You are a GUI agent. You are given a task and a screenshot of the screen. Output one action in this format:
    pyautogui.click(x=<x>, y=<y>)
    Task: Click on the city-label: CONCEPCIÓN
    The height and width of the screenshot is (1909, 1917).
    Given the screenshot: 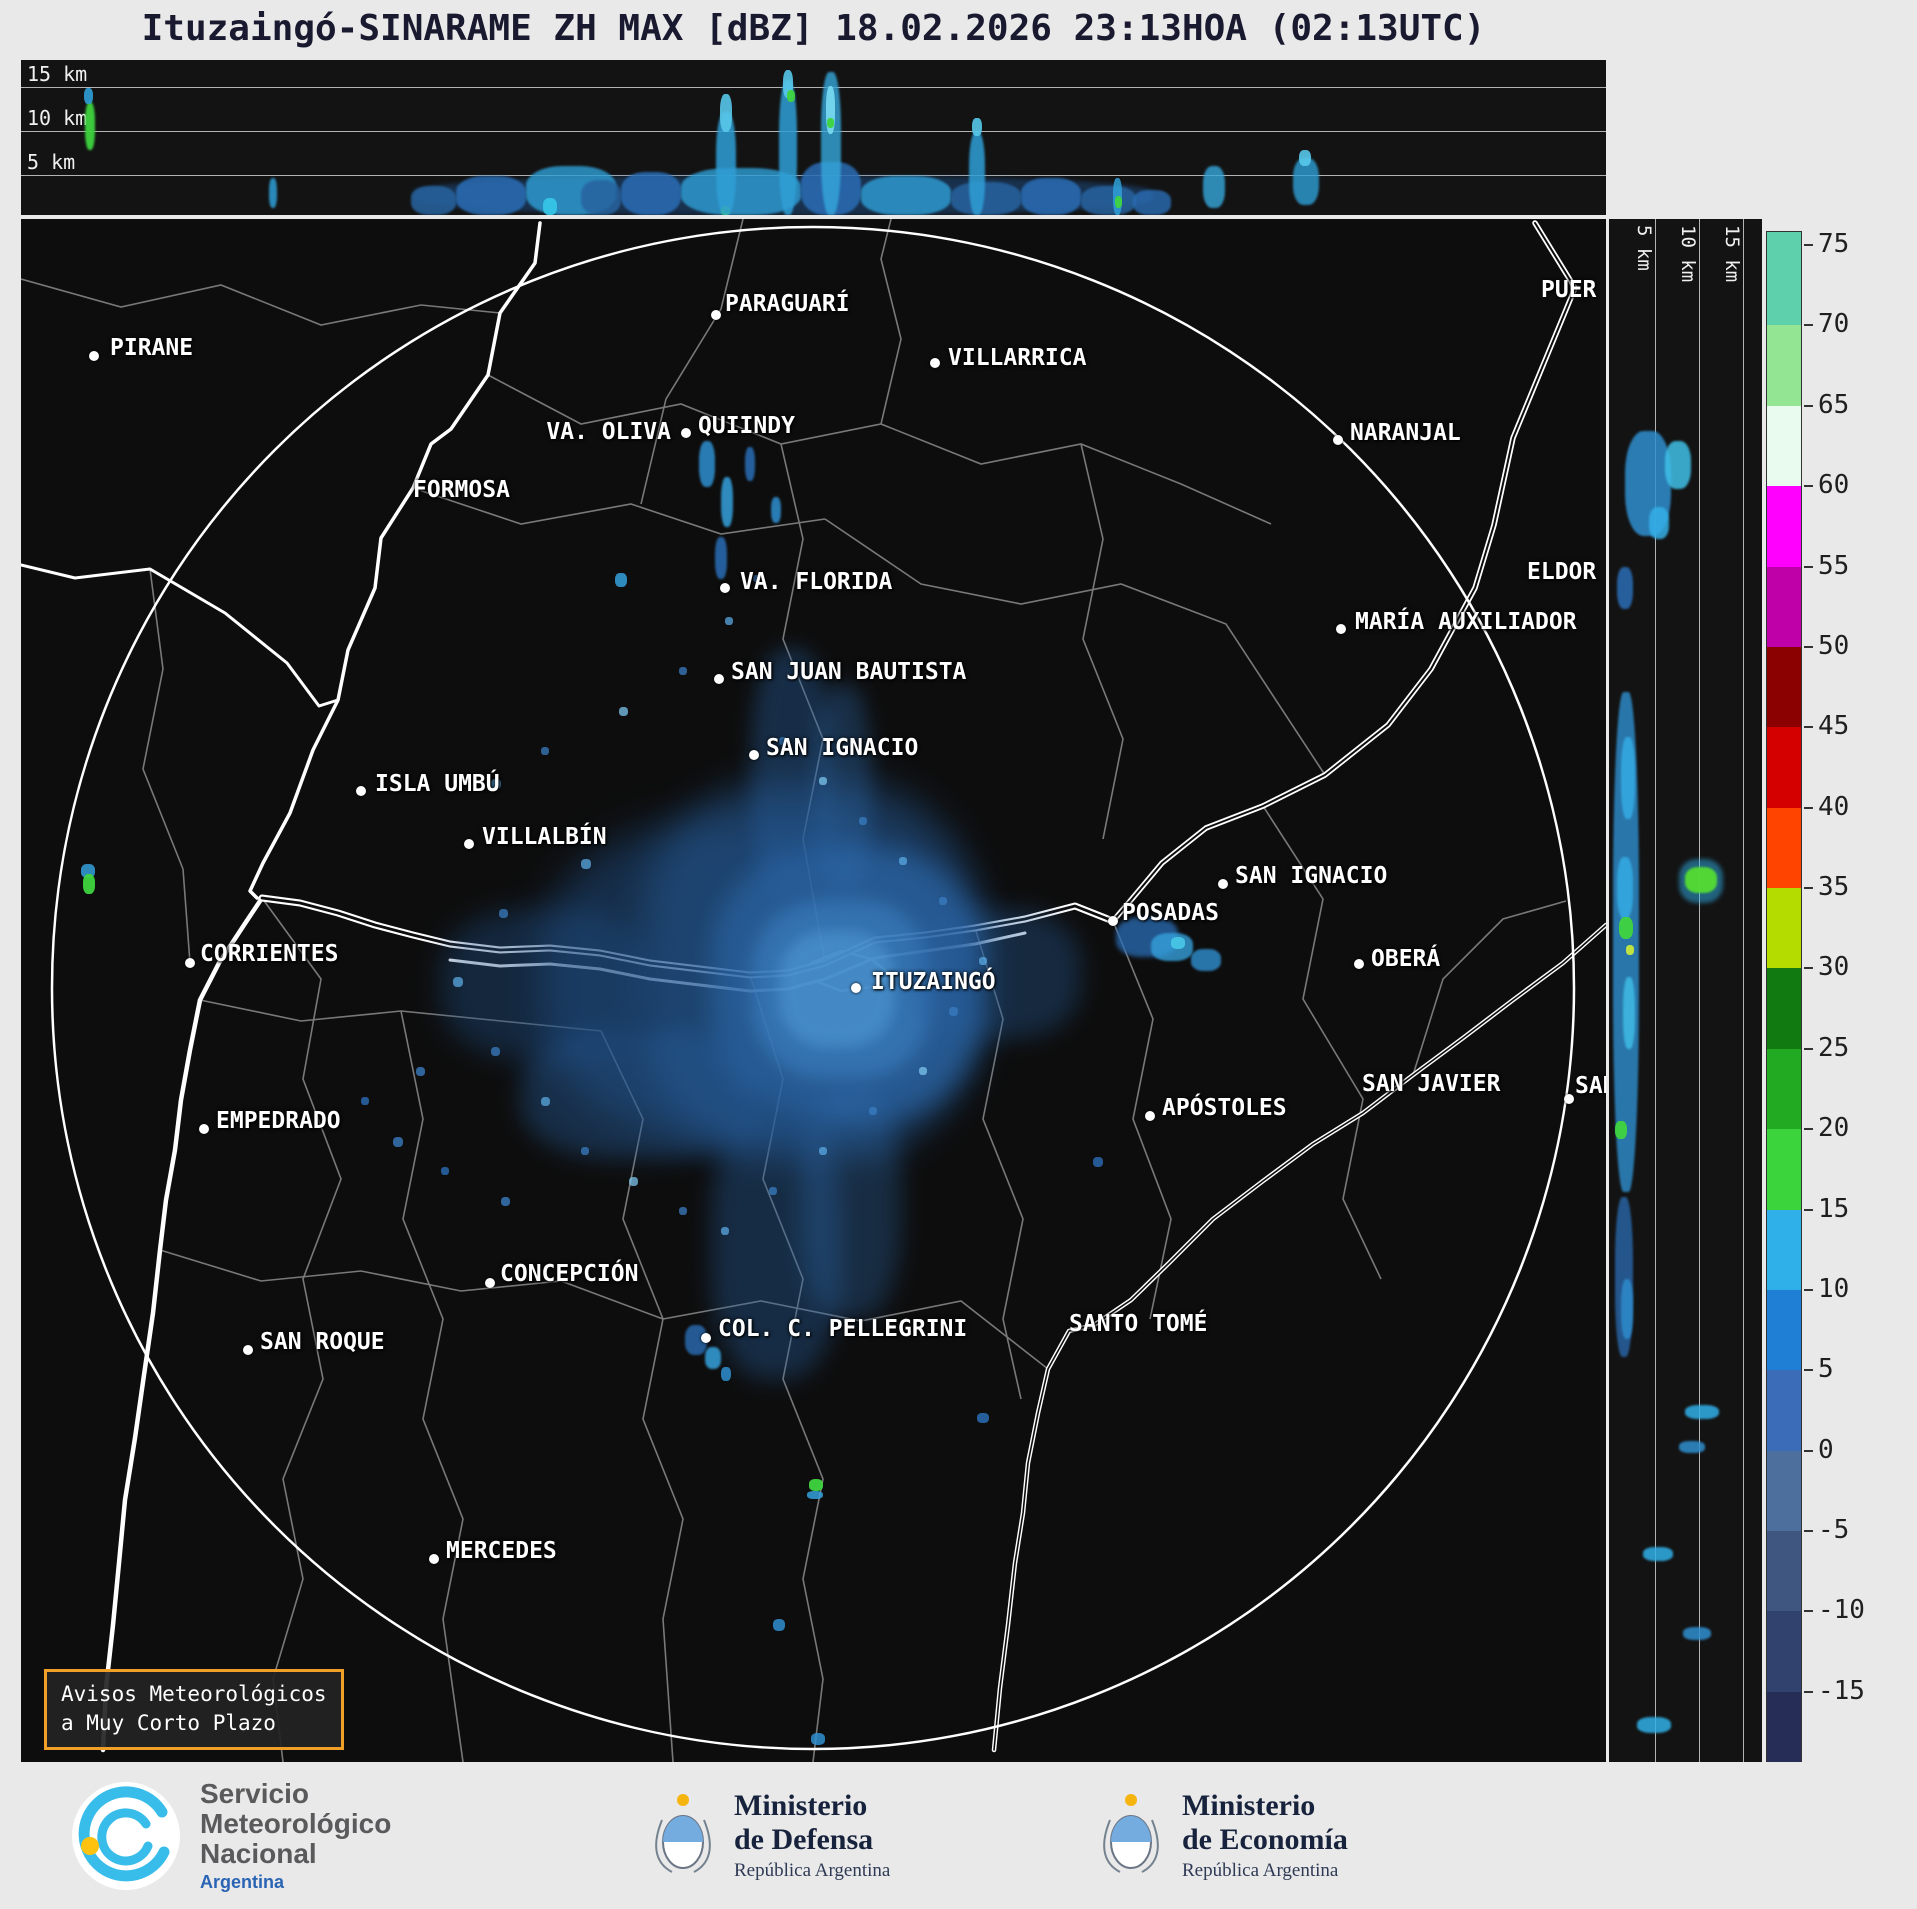 What is the action you would take?
    pyautogui.click(x=569, y=1274)
    